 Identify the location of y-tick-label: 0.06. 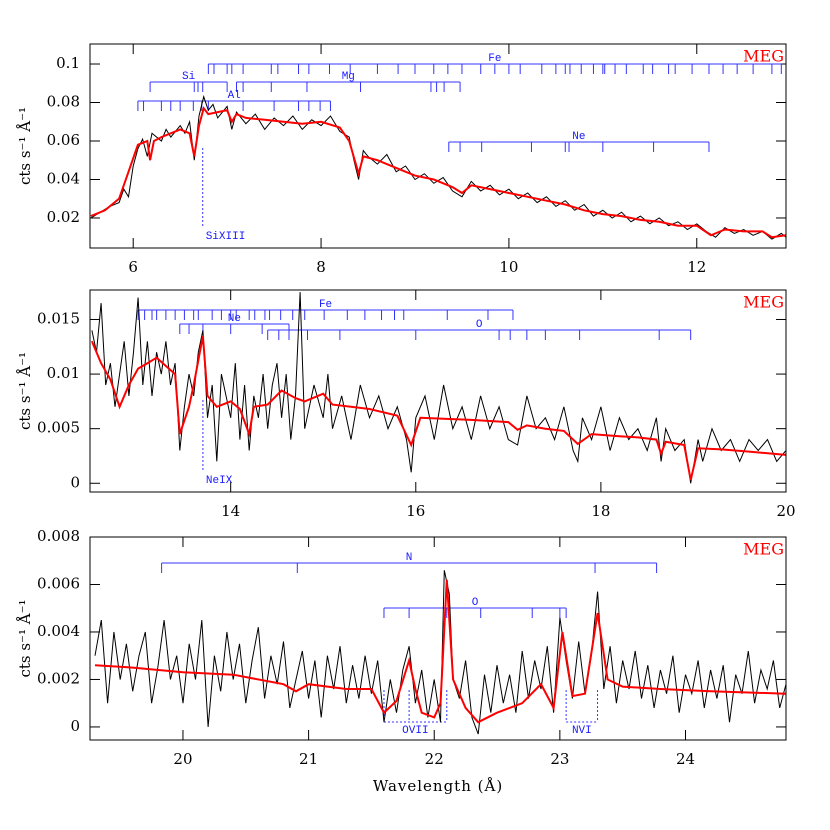
(63, 140).